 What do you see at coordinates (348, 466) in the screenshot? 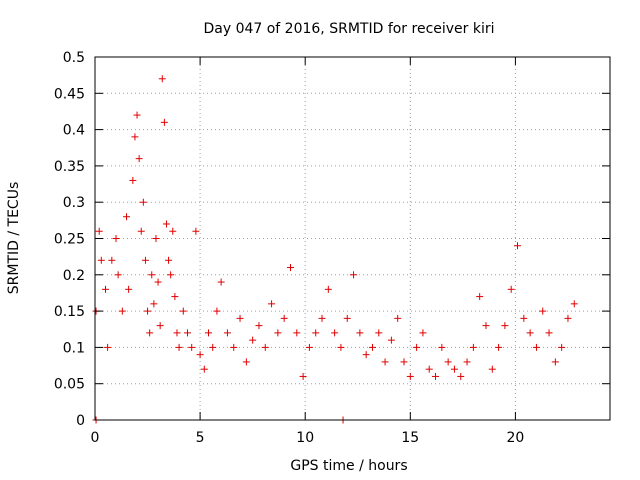
I see `x-axis-label: GPS time / hours` at bounding box center [348, 466].